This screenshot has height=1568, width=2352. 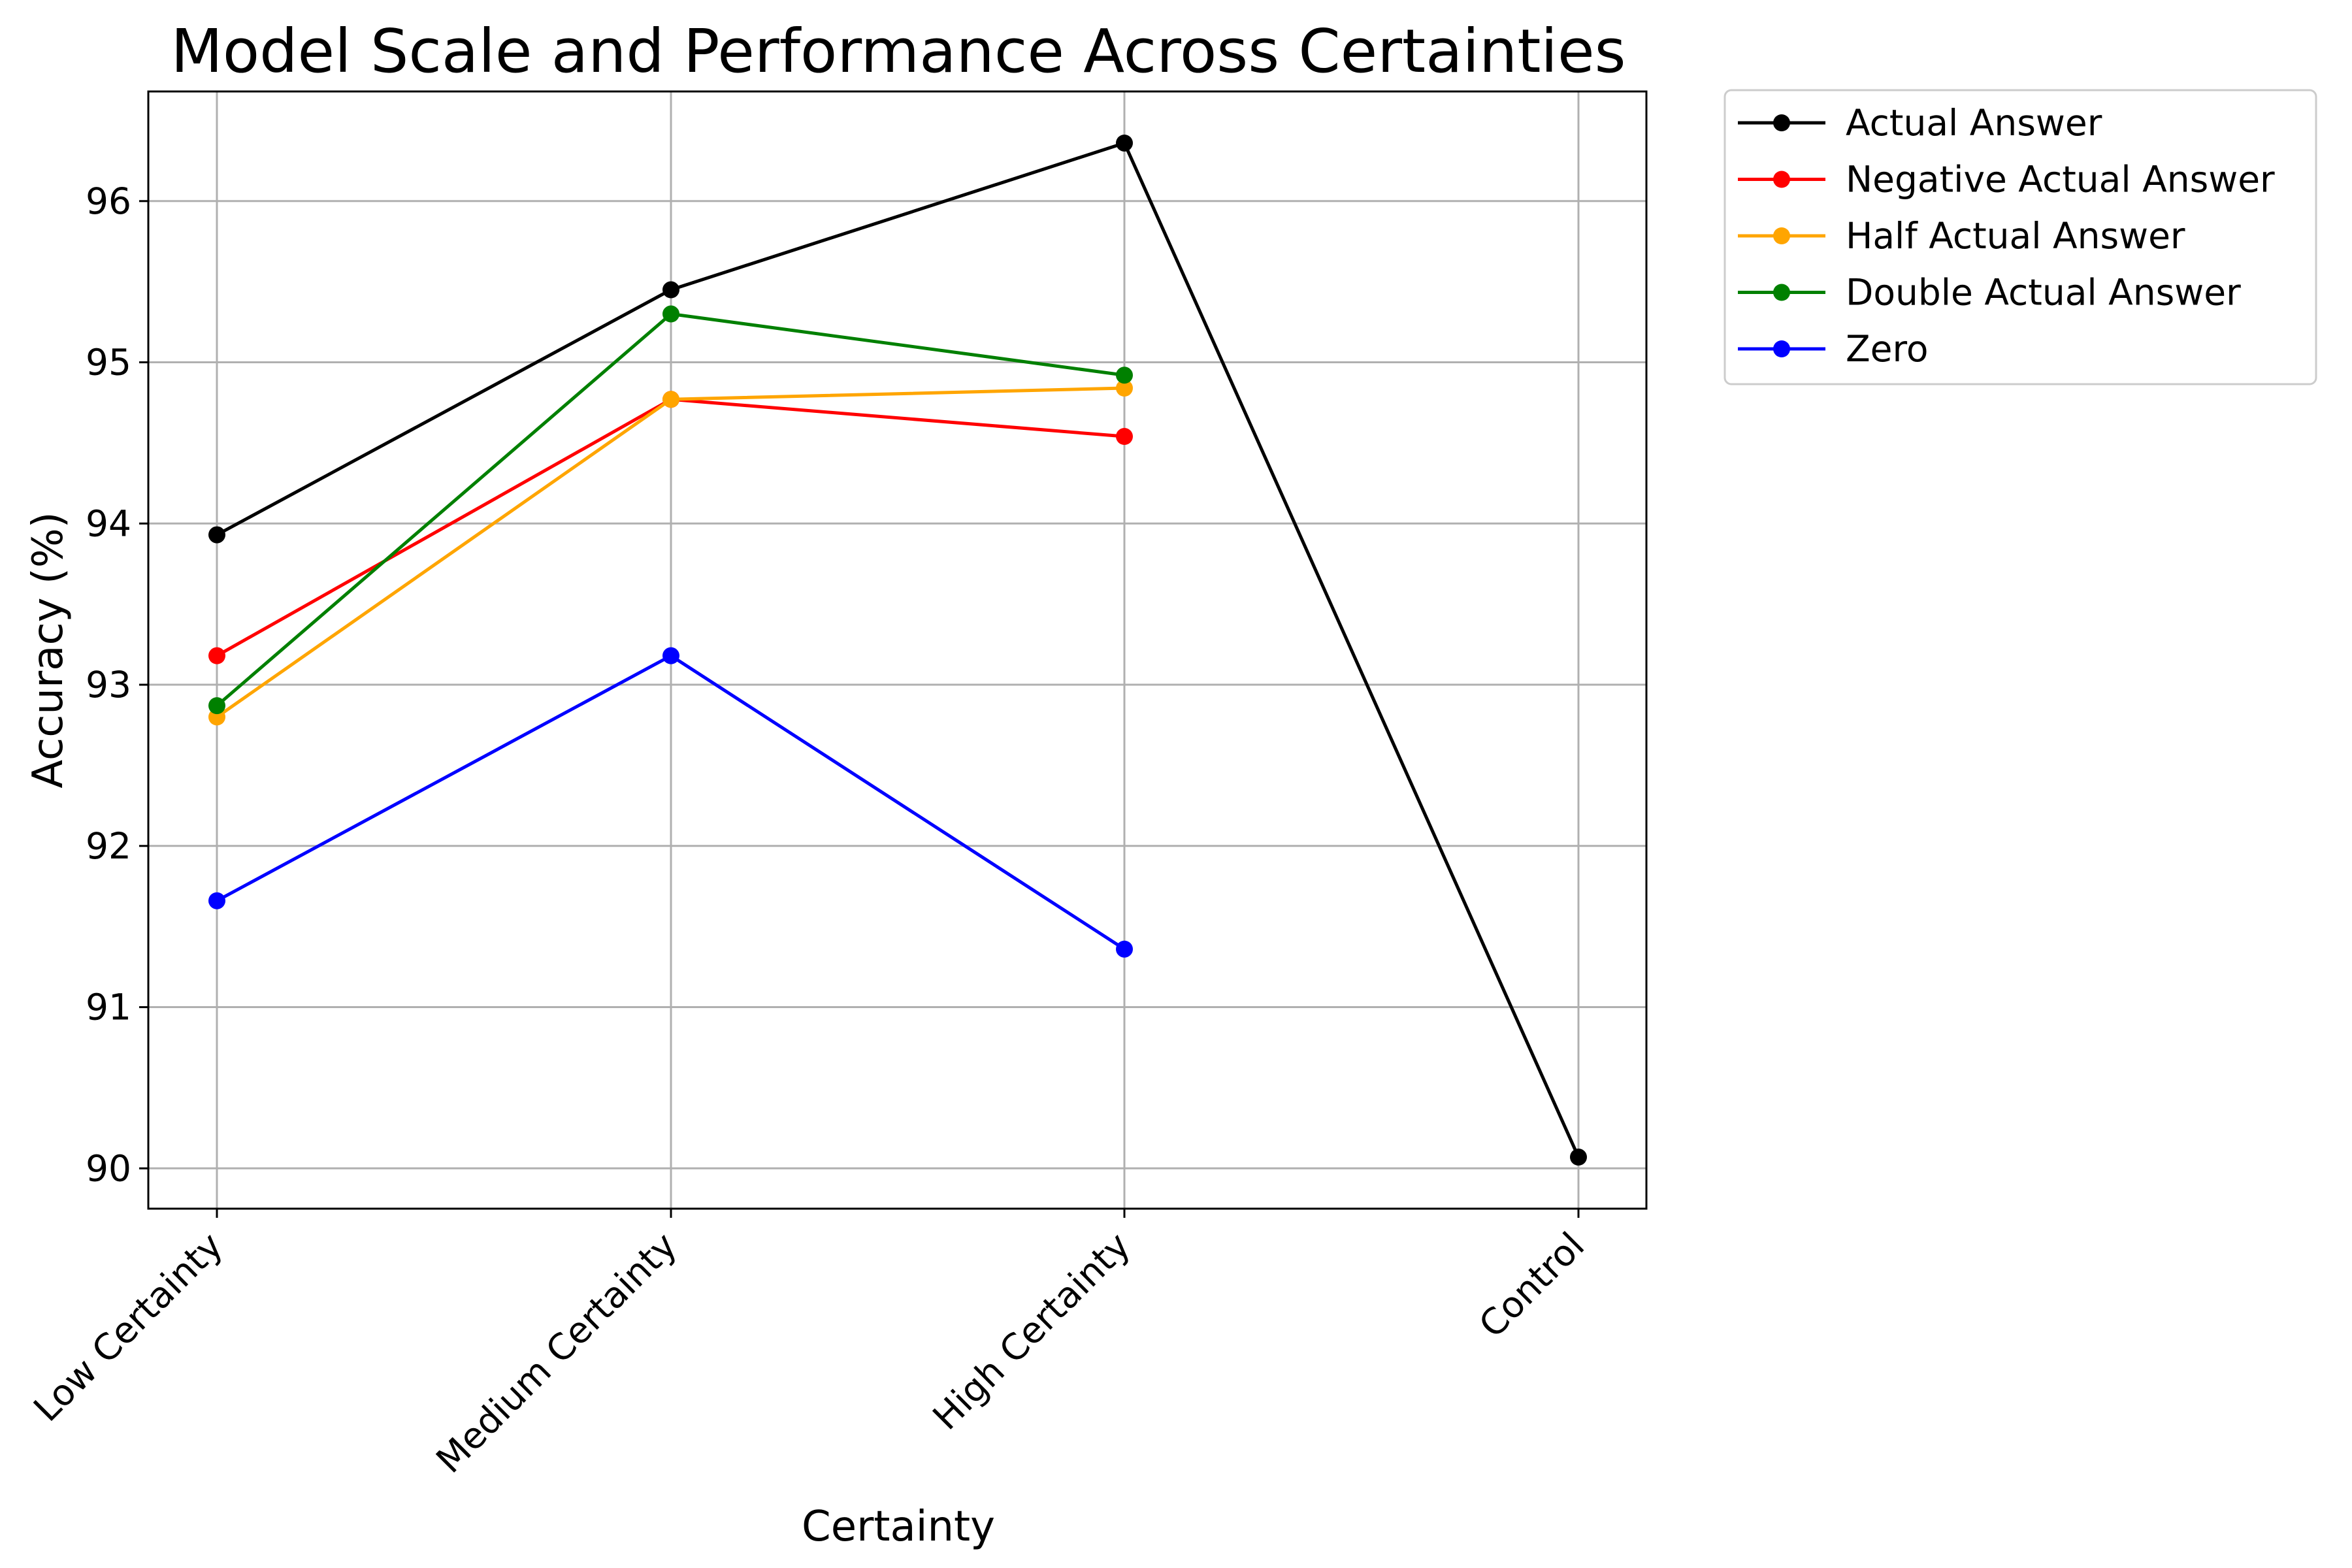 What do you see at coordinates (1833, 349) in the screenshot?
I see `legend-entry: Zero` at bounding box center [1833, 349].